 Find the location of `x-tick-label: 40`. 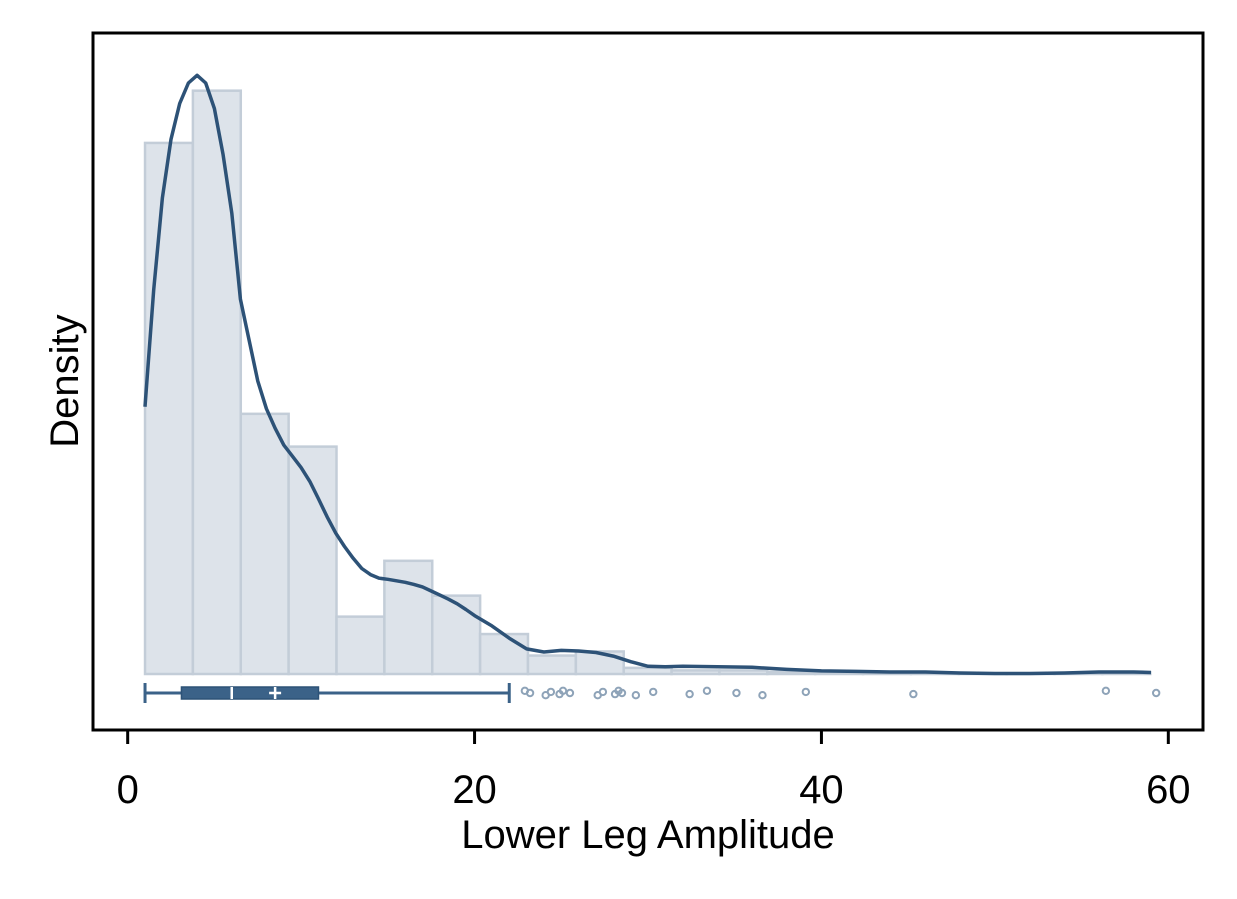

x-tick-label: 40 is located at coordinates (821, 790).